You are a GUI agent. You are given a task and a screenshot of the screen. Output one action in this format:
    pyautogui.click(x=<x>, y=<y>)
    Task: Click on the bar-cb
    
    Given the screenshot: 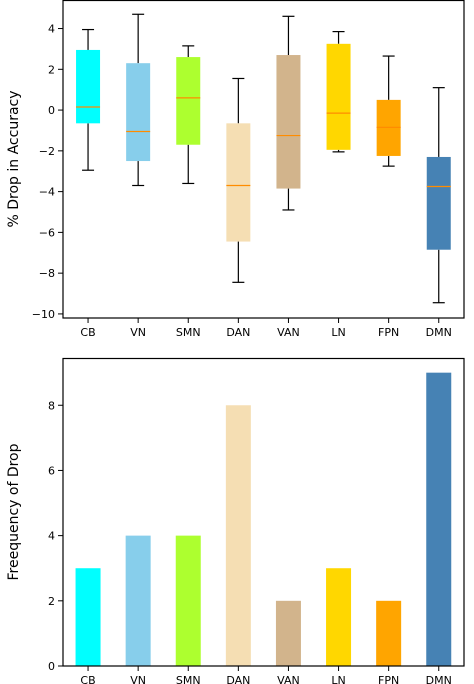 What is the action you would take?
    pyautogui.click(x=88, y=617)
    